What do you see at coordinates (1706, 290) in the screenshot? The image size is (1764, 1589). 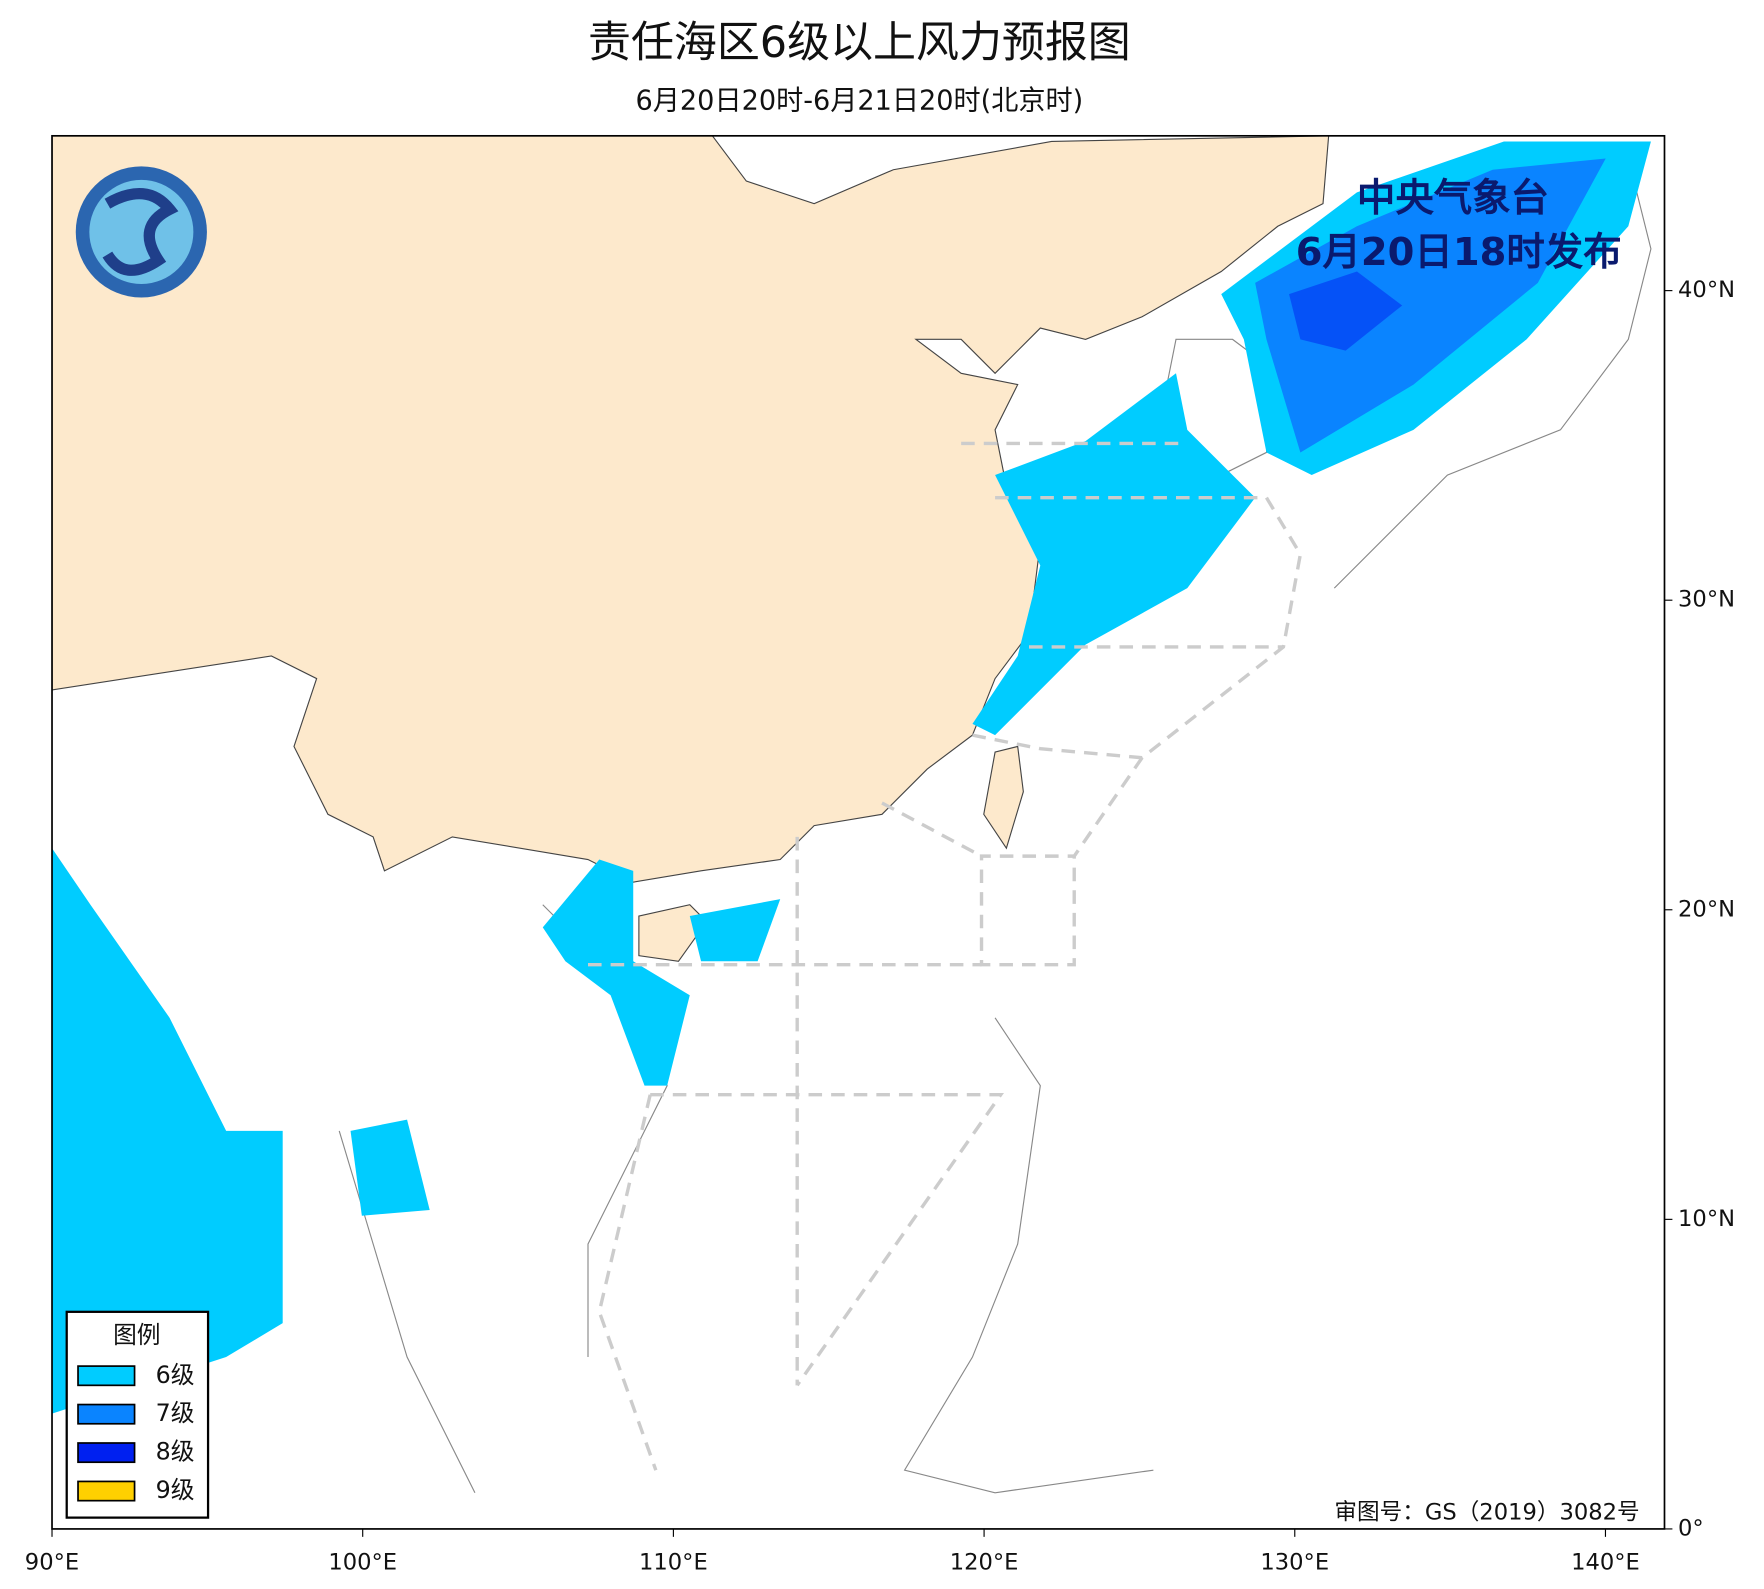 I see `y-tick-label: 40°N` at bounding box center [1706, 290].